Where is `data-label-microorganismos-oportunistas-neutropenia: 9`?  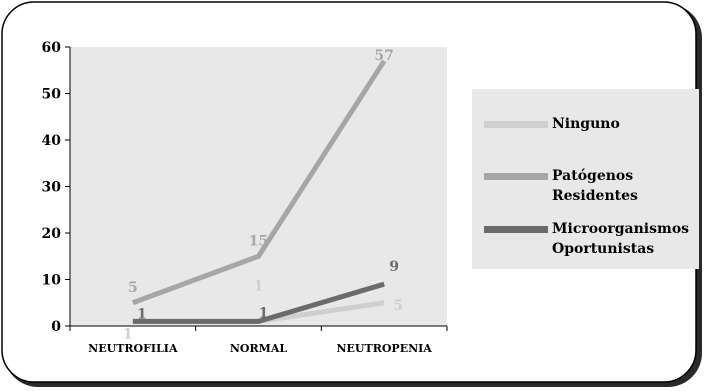 data-label-microorganismos-oportunistas-neutropenia: 9 is located at coordinates (394, 267).